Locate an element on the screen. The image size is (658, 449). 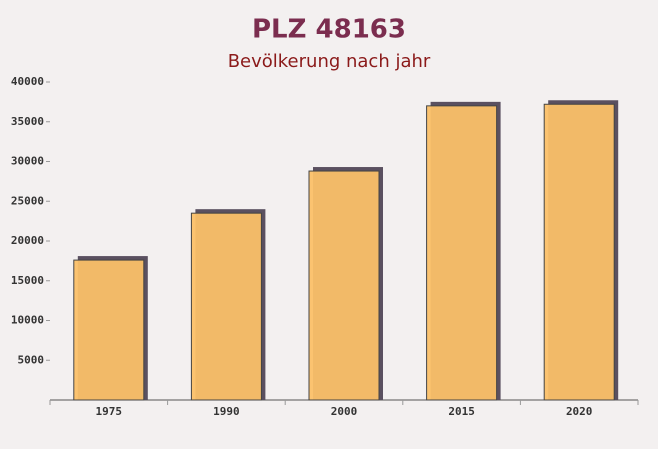
y-tick-label: 5000 is located at coordinates (31, 359).